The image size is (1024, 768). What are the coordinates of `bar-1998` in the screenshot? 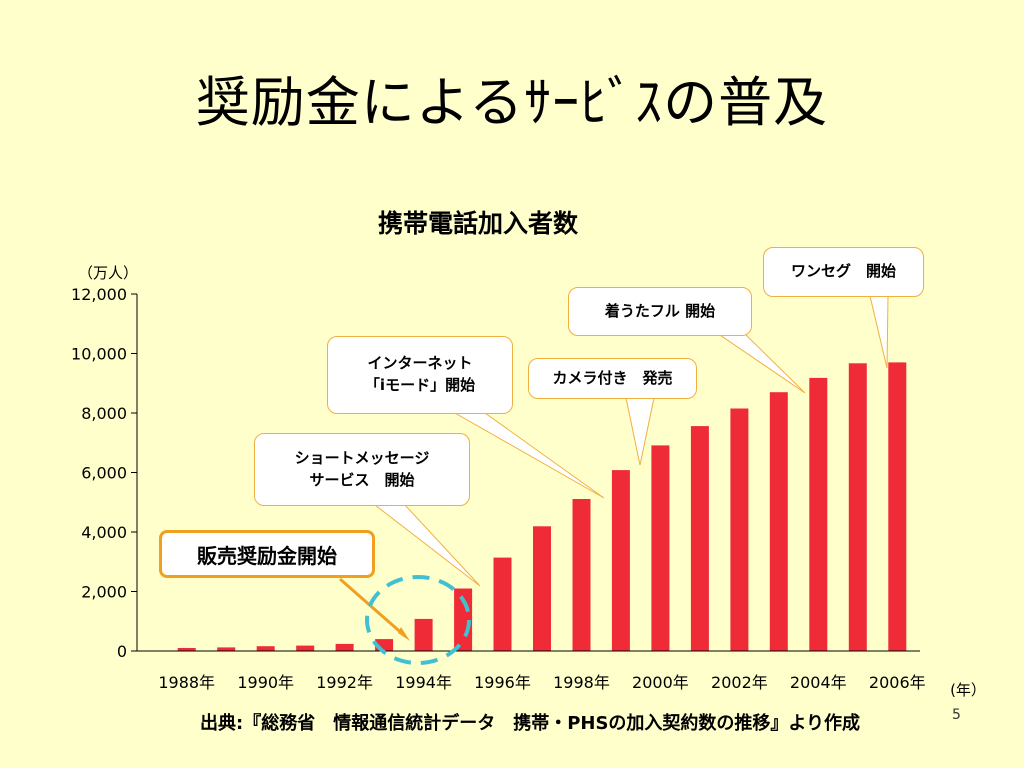 It's located at (581, 575).